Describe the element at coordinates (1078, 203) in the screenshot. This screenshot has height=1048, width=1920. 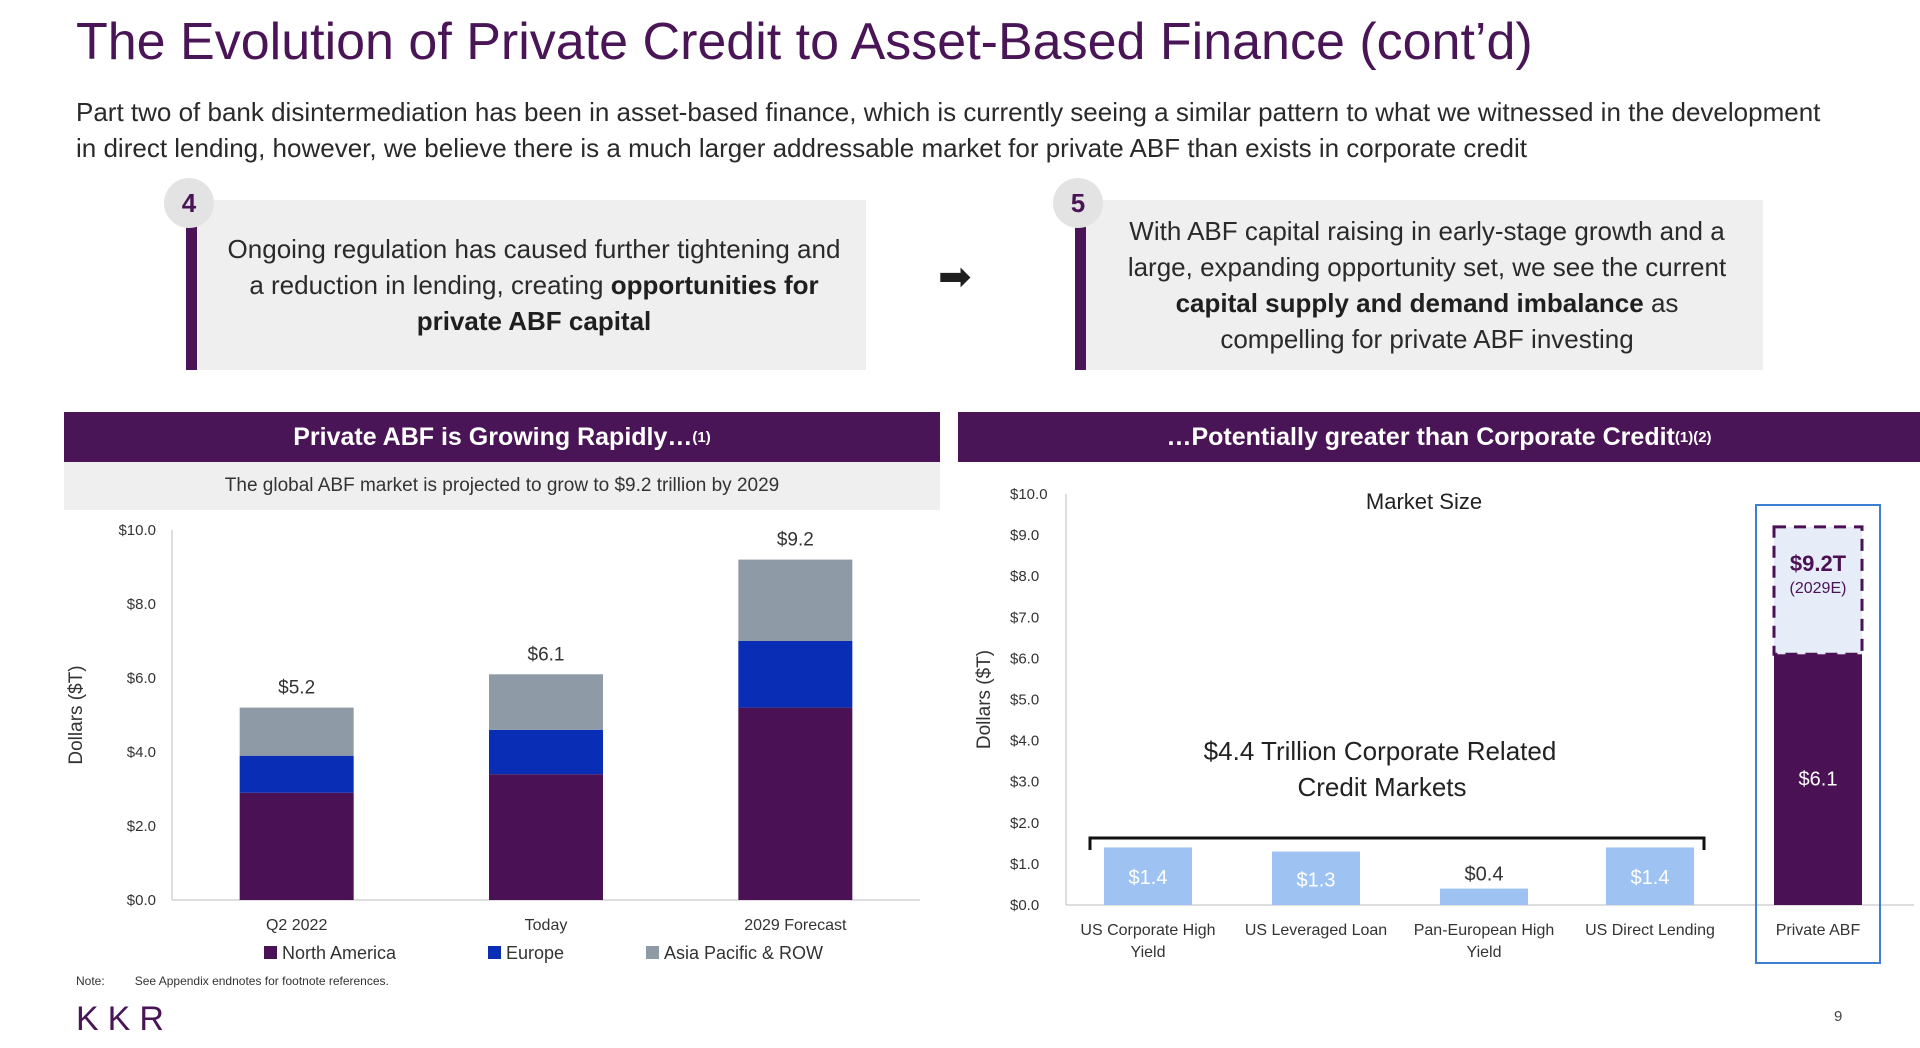
I see `callout-number-badge: 5` at that location.